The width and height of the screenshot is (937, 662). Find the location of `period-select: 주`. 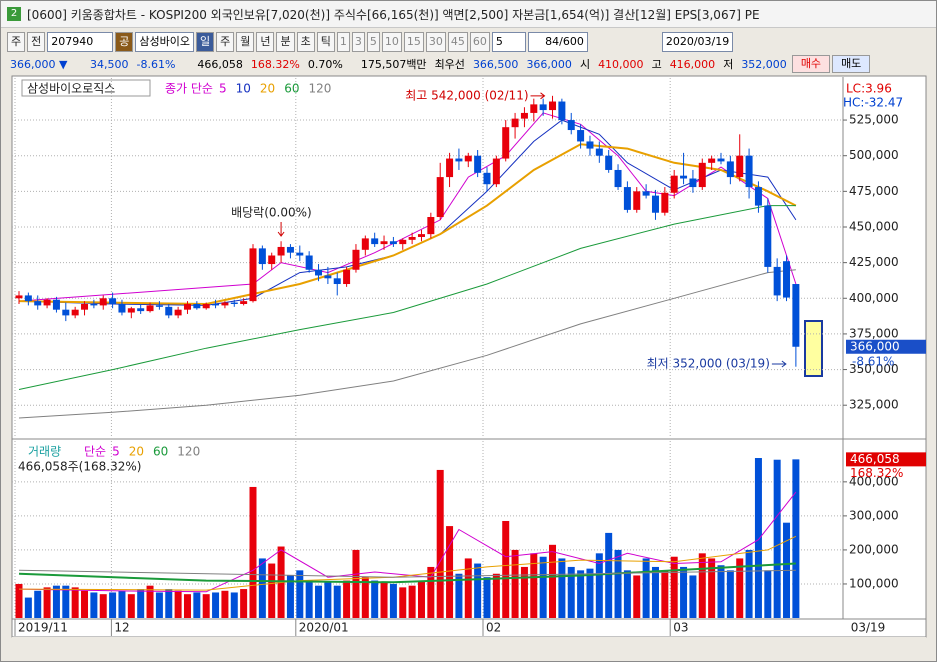

period-select: 주 is located at coordinates (16, 42).